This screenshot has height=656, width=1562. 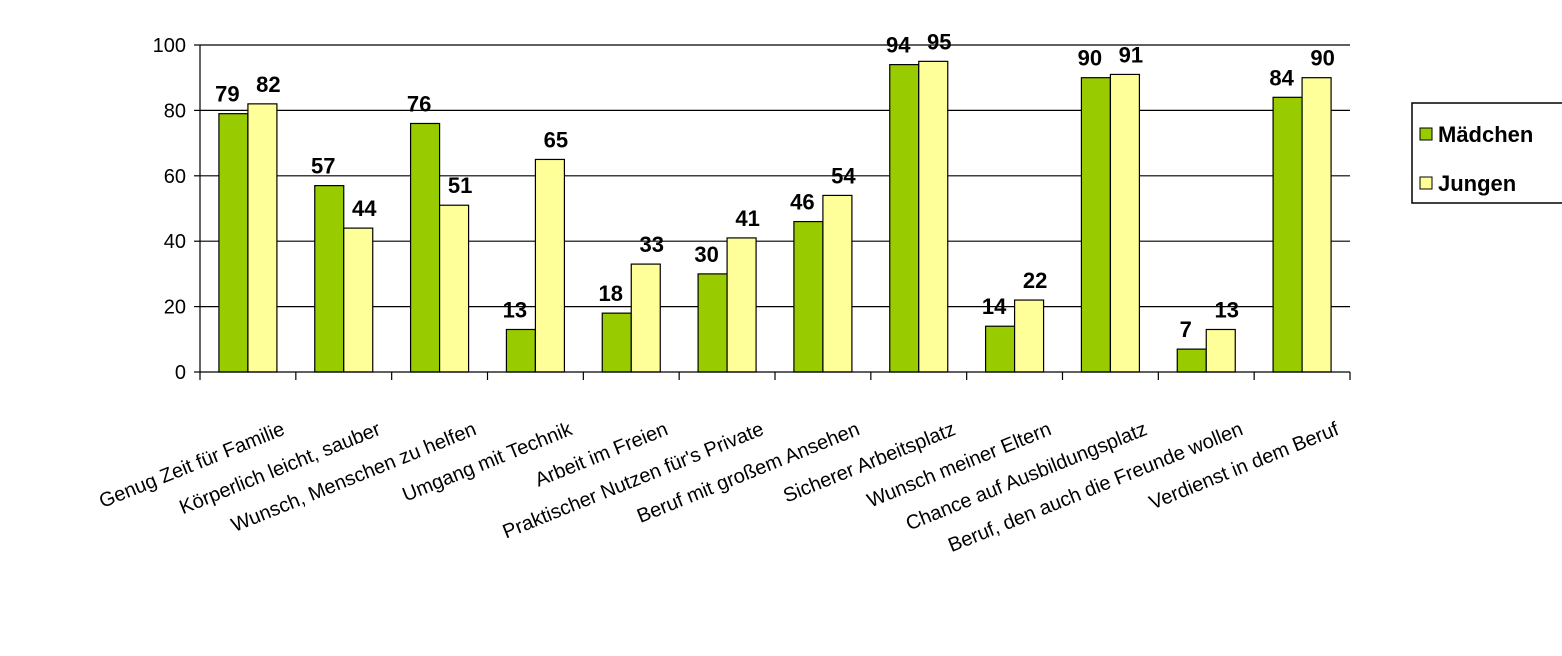 What do you see at coordinates (843, 175) in the screenshot?
I see `data-label: 54` at bounding box center [843, 175].